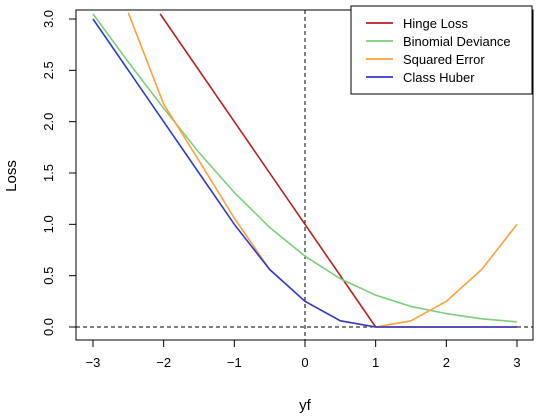 This screenshot has height=419, width=550. Describe the element at coordinates (48, 70) in the screenshot. I see `y-tick-label: 2.5` at that location.